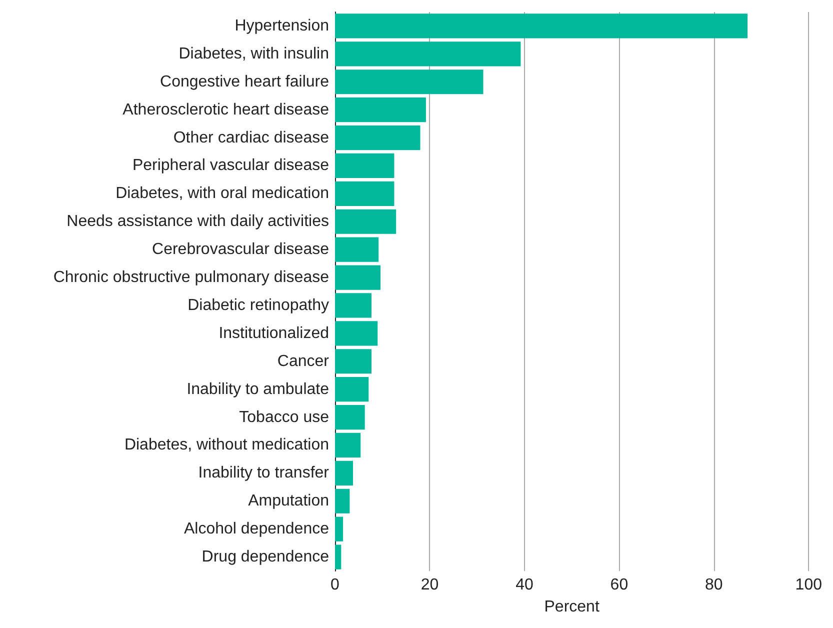 The image size is (833, 628). What do you see at coordinates (714, 585) in the screenshot?
I see `x-tick-label: 80` at bounding box center [714, 585].